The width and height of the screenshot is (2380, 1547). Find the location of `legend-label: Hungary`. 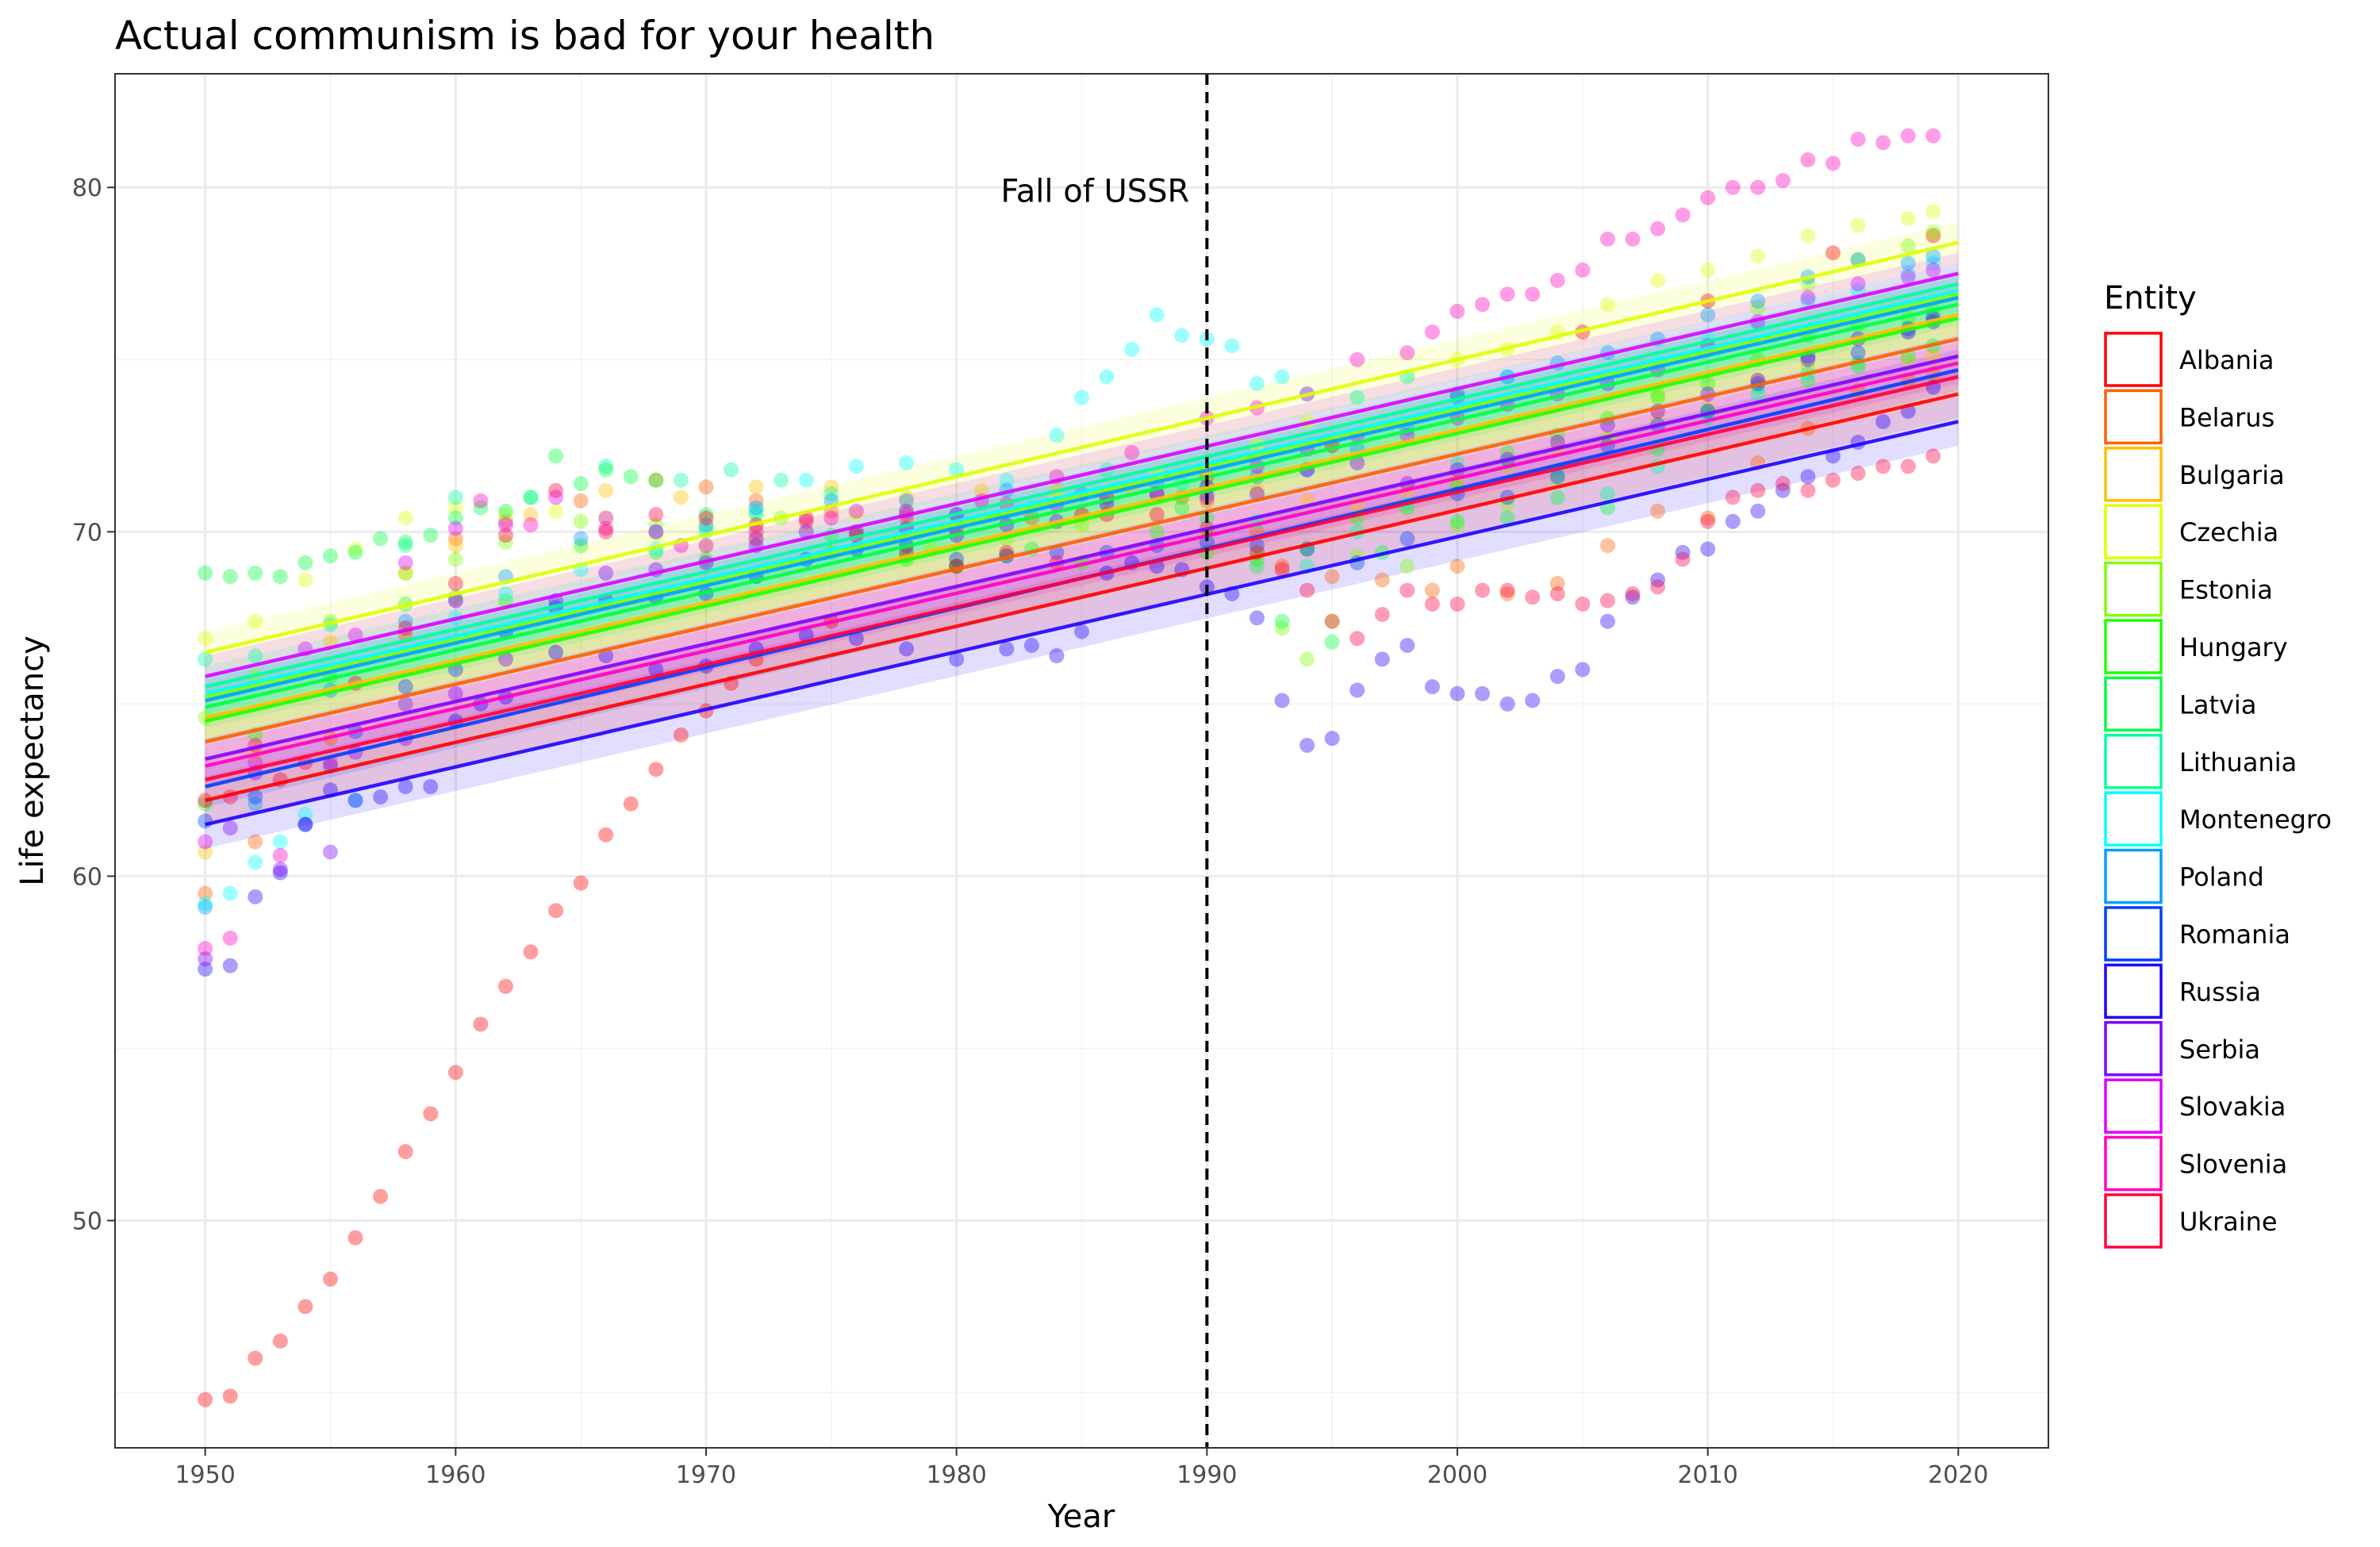

legend-label: Hungary is located at coordinates (2233, 647).